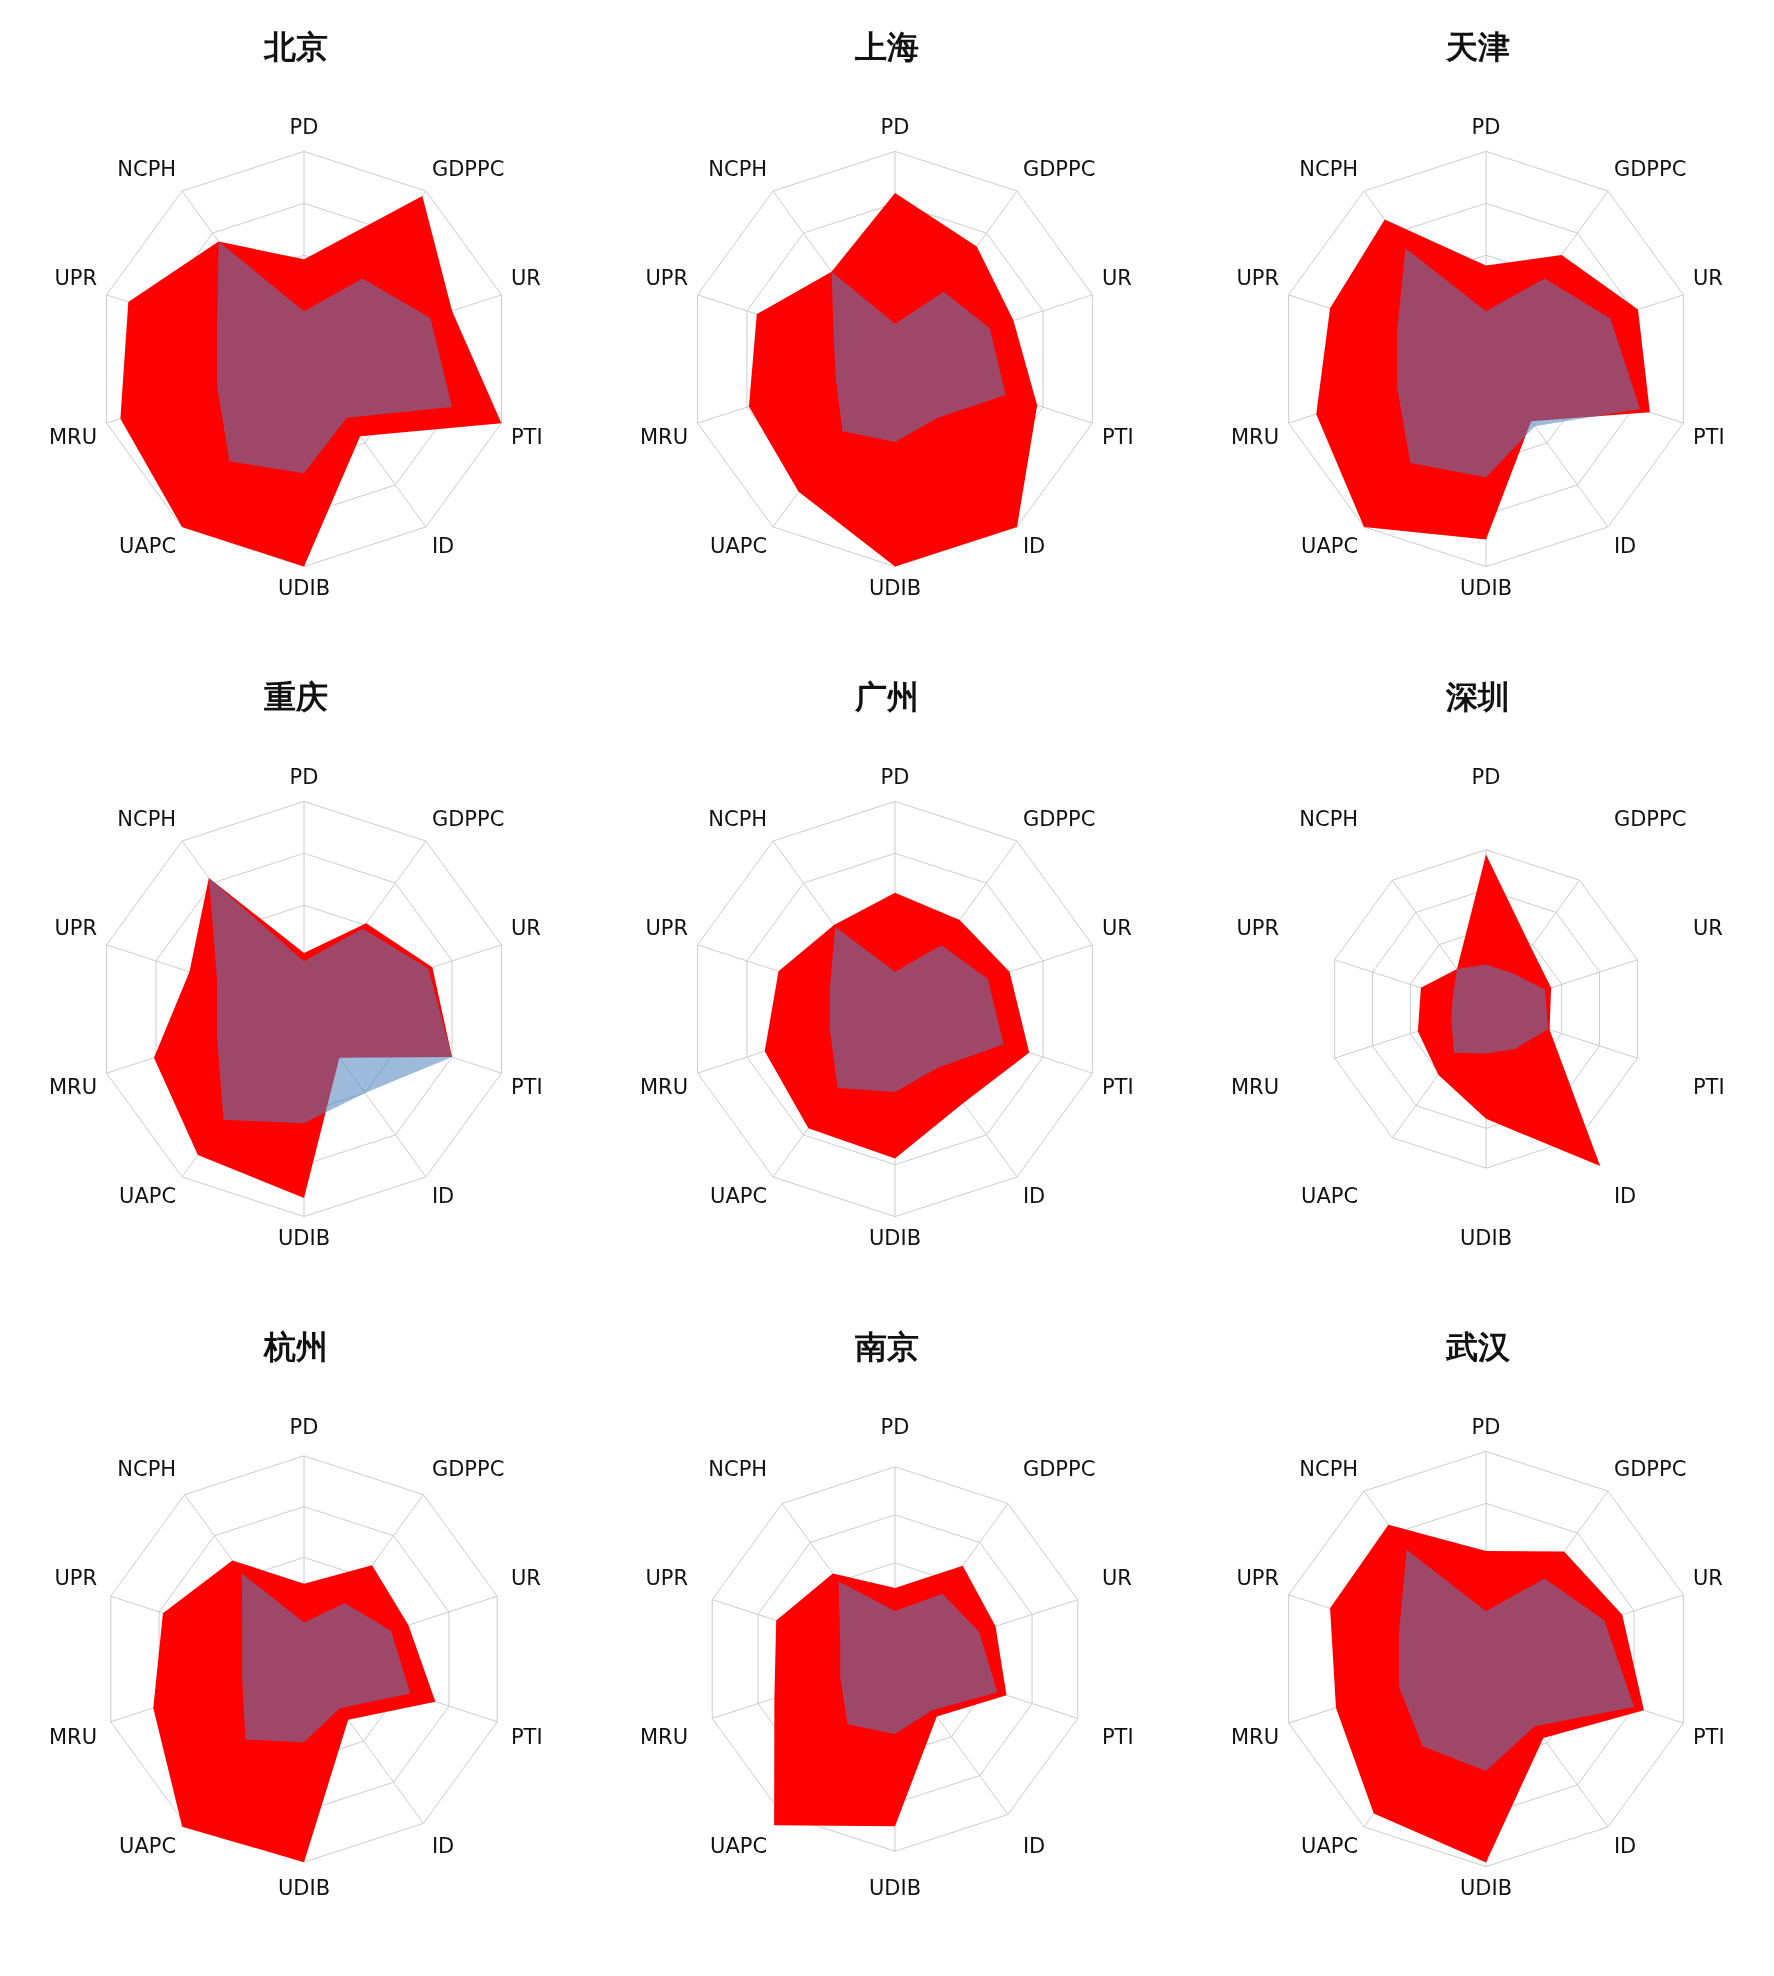  I want to click on chart-title: 北京, so click(295, 46).